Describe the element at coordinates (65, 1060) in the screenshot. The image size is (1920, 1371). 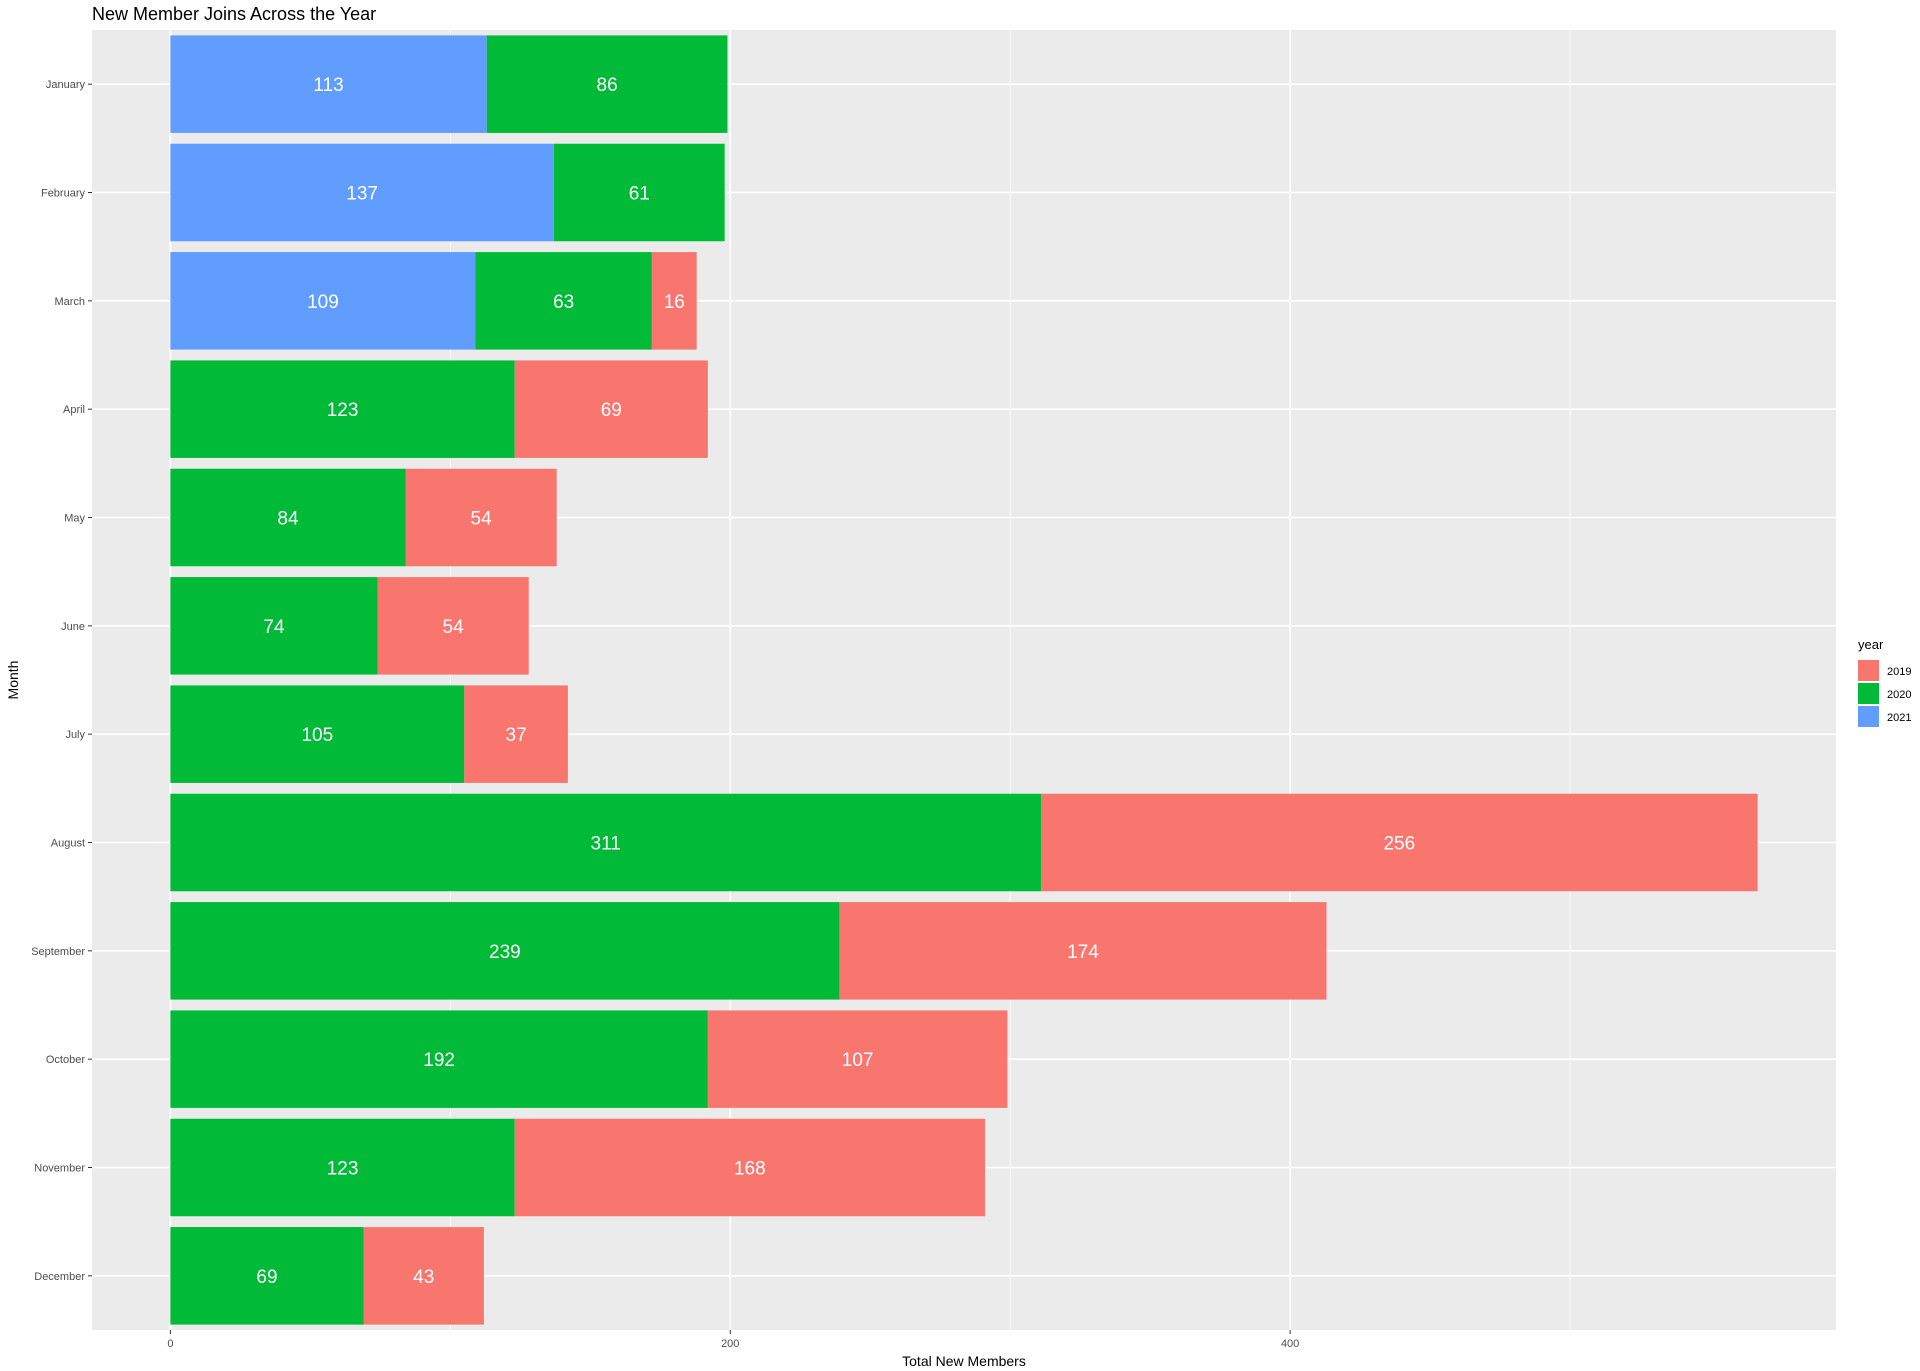
I see `y-tick-label: October` at that location.